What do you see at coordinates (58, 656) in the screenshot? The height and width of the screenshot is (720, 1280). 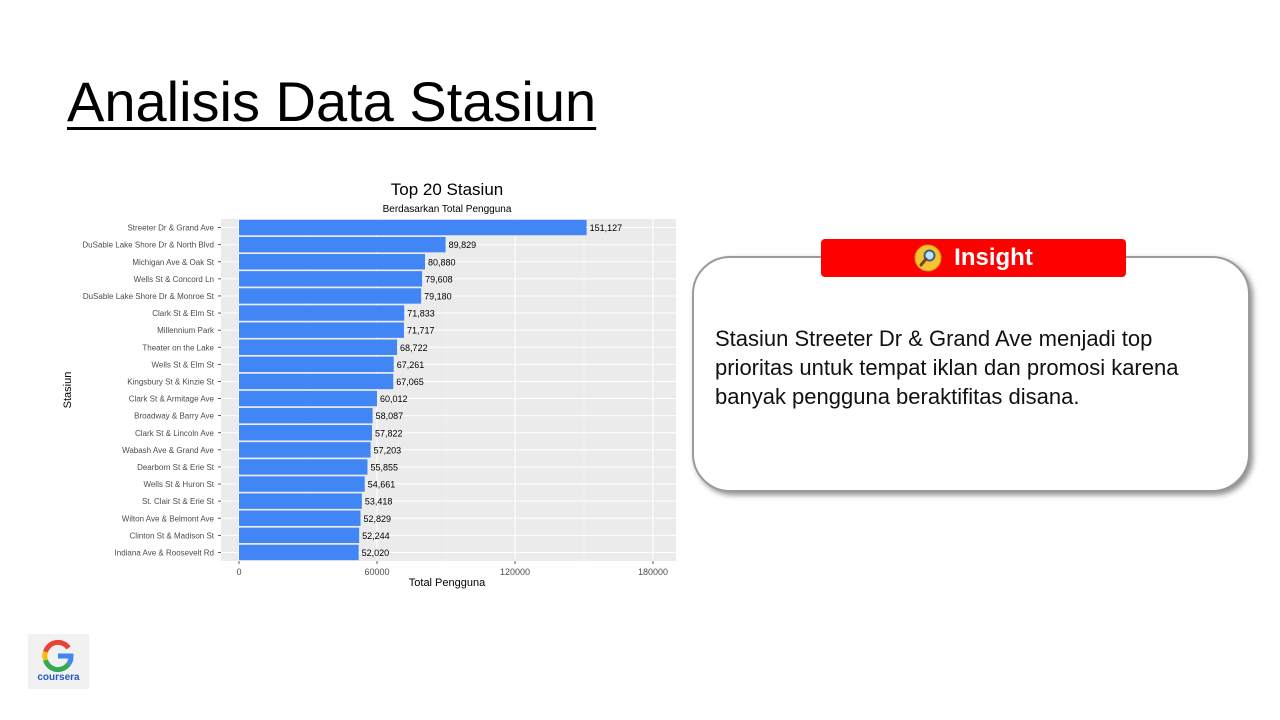 I see `google-g-icon` at bounding box center [58, 656].